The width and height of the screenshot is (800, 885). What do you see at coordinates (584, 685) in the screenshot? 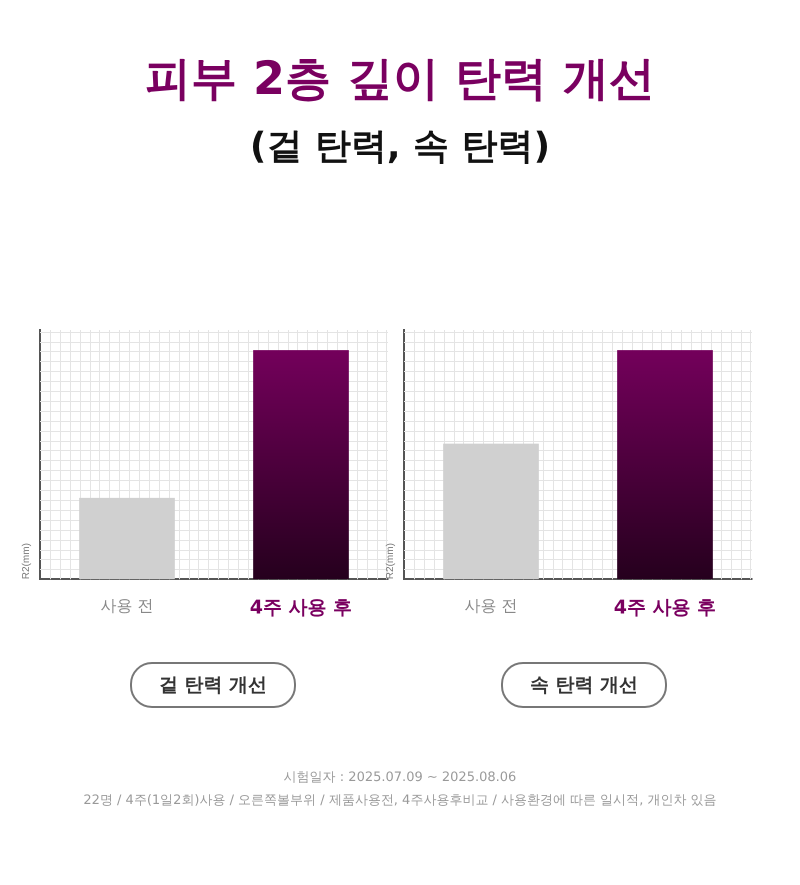
I see `x-axis-title: 속 탄력 개선` at bounding box center [584, 685].